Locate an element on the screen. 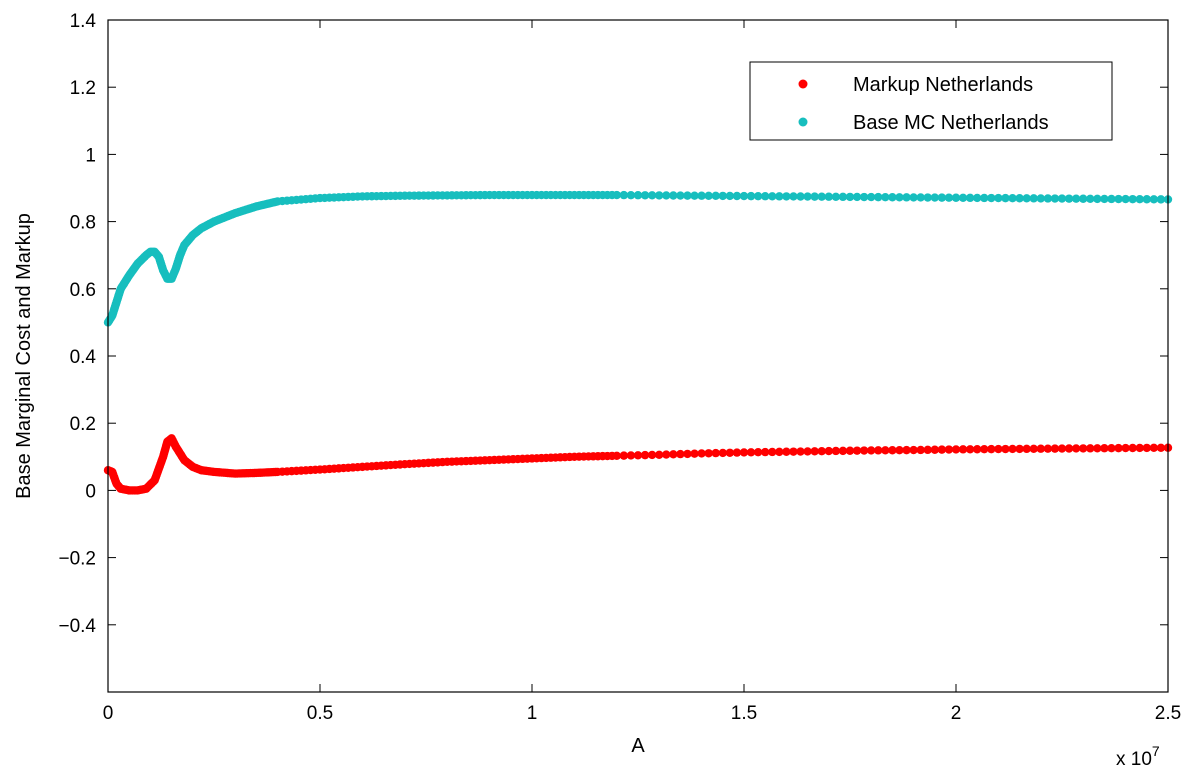 The height and width of the screenshot is (774, 1196). legend: Markup Netherlands Base MC Netherlands is located at coordinates (931, 101).